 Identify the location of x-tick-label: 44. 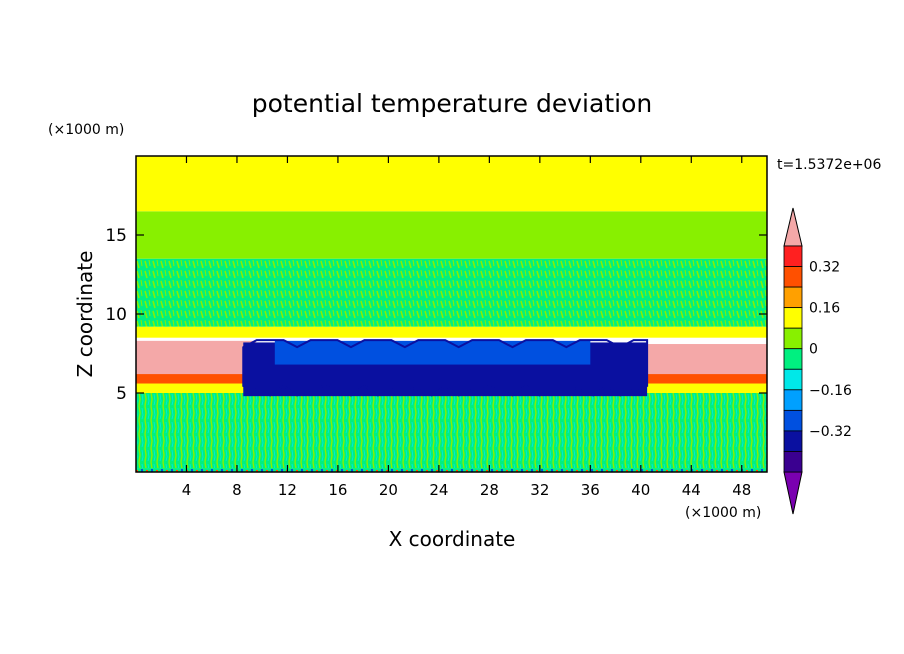
(691, 490).